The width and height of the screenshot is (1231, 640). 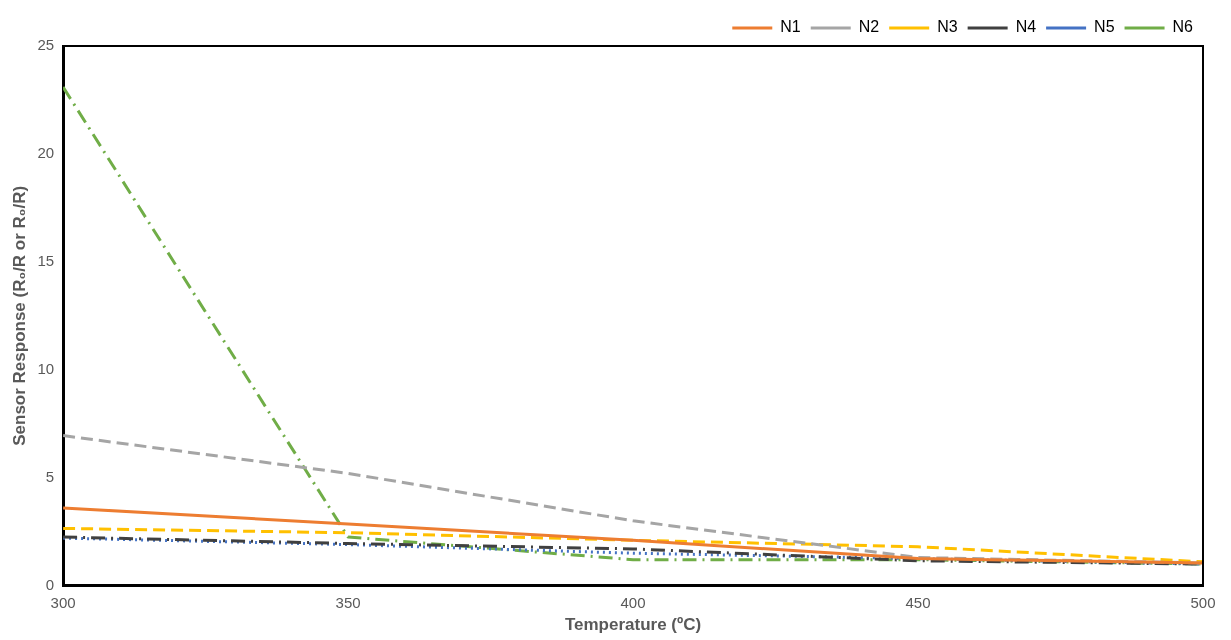 What do you see at coordinates (1104, 27) in the screenshot?
I see `legend-label: N5` at bounding box center [1104, 27].